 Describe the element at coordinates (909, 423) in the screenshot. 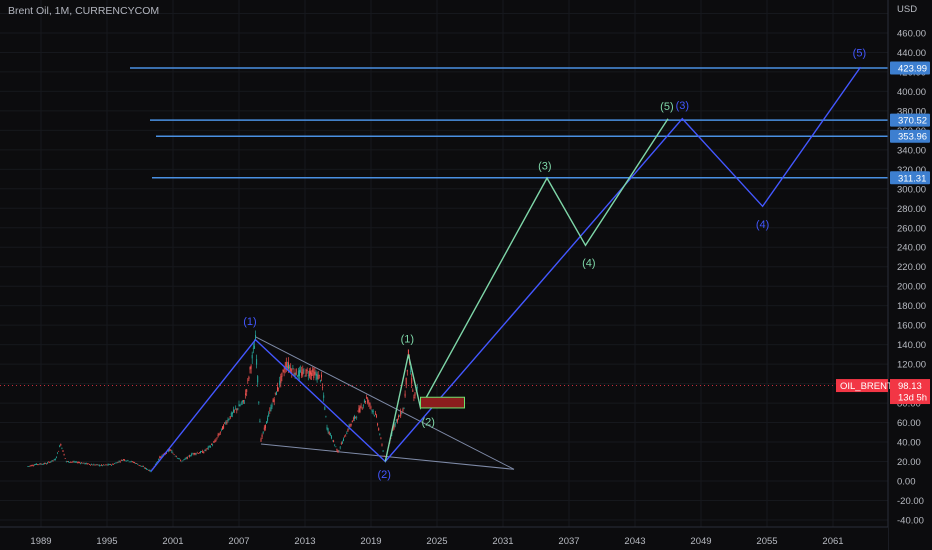

I see `price-tick-label: 60.00` at that location.